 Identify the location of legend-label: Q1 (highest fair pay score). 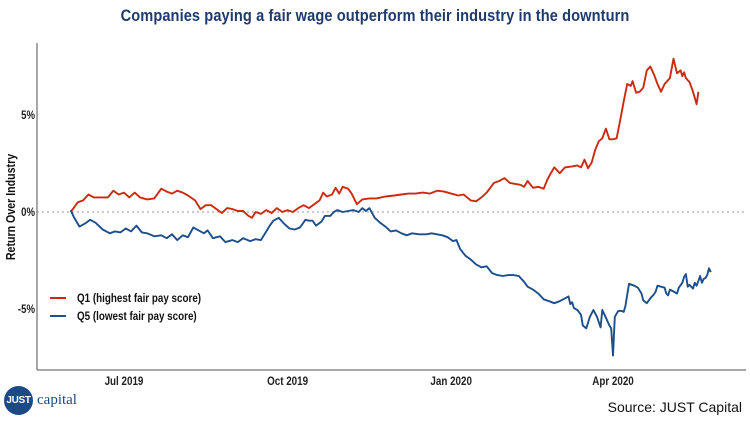
(139, 298).